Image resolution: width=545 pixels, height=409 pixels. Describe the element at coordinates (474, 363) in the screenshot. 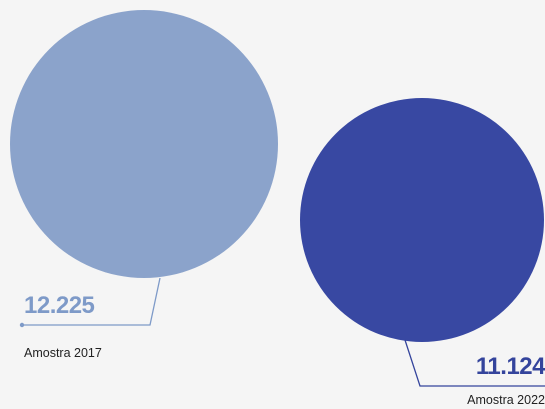

I see `leader-line-amostra-2022` at that location.